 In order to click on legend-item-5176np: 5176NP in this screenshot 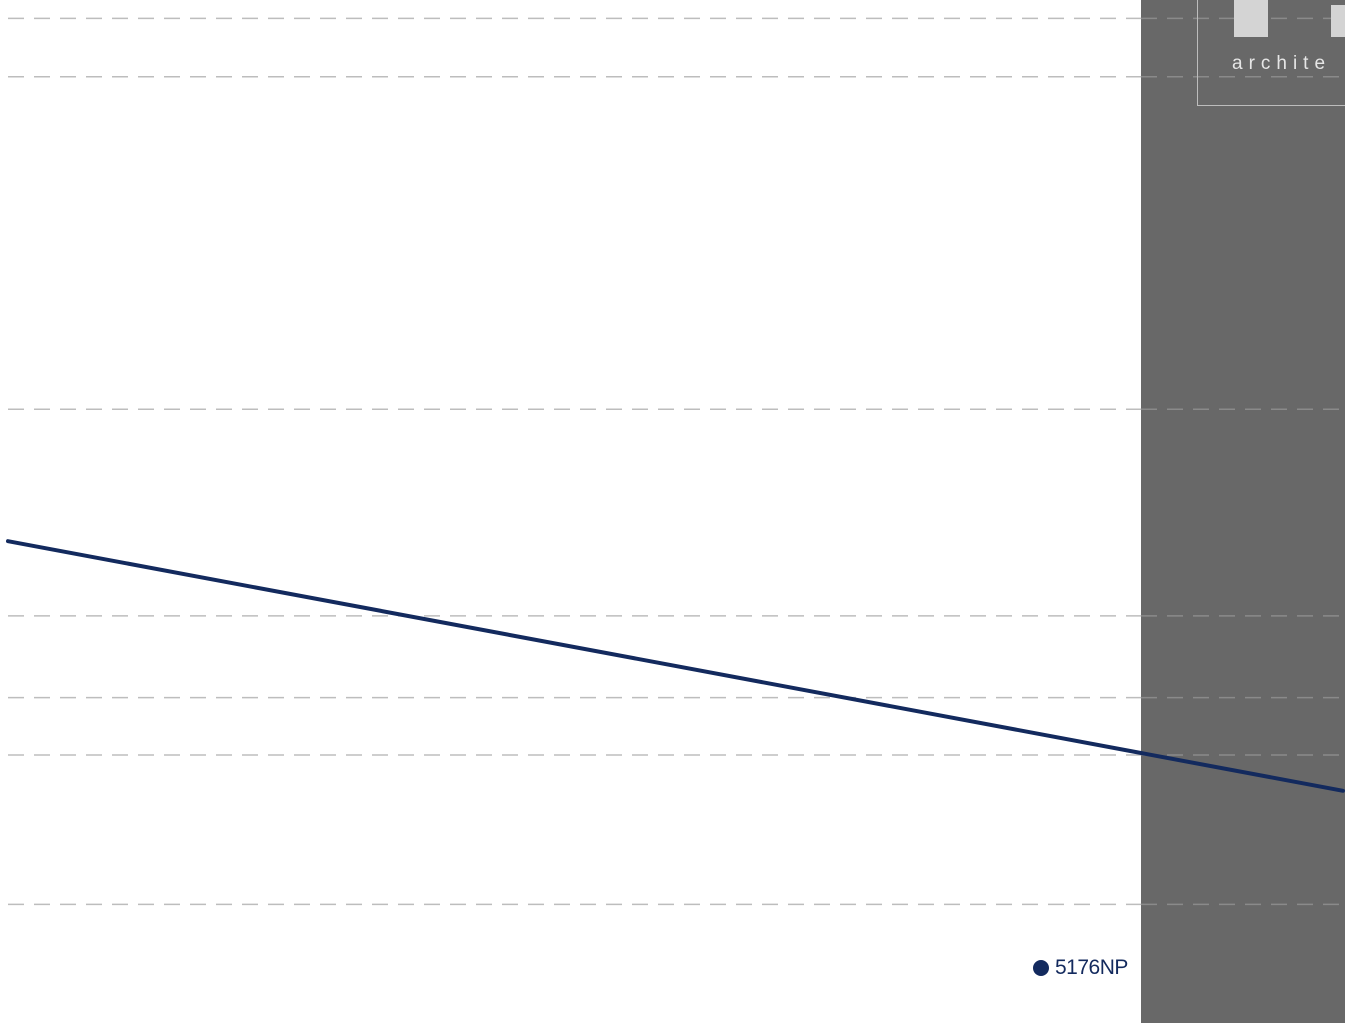, I will do `click(1080, 968)`.